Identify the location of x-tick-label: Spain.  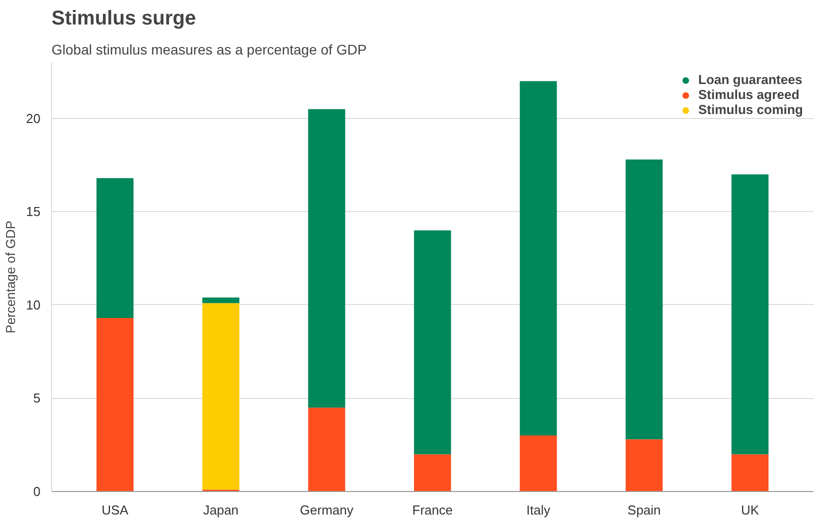
(644, 510).